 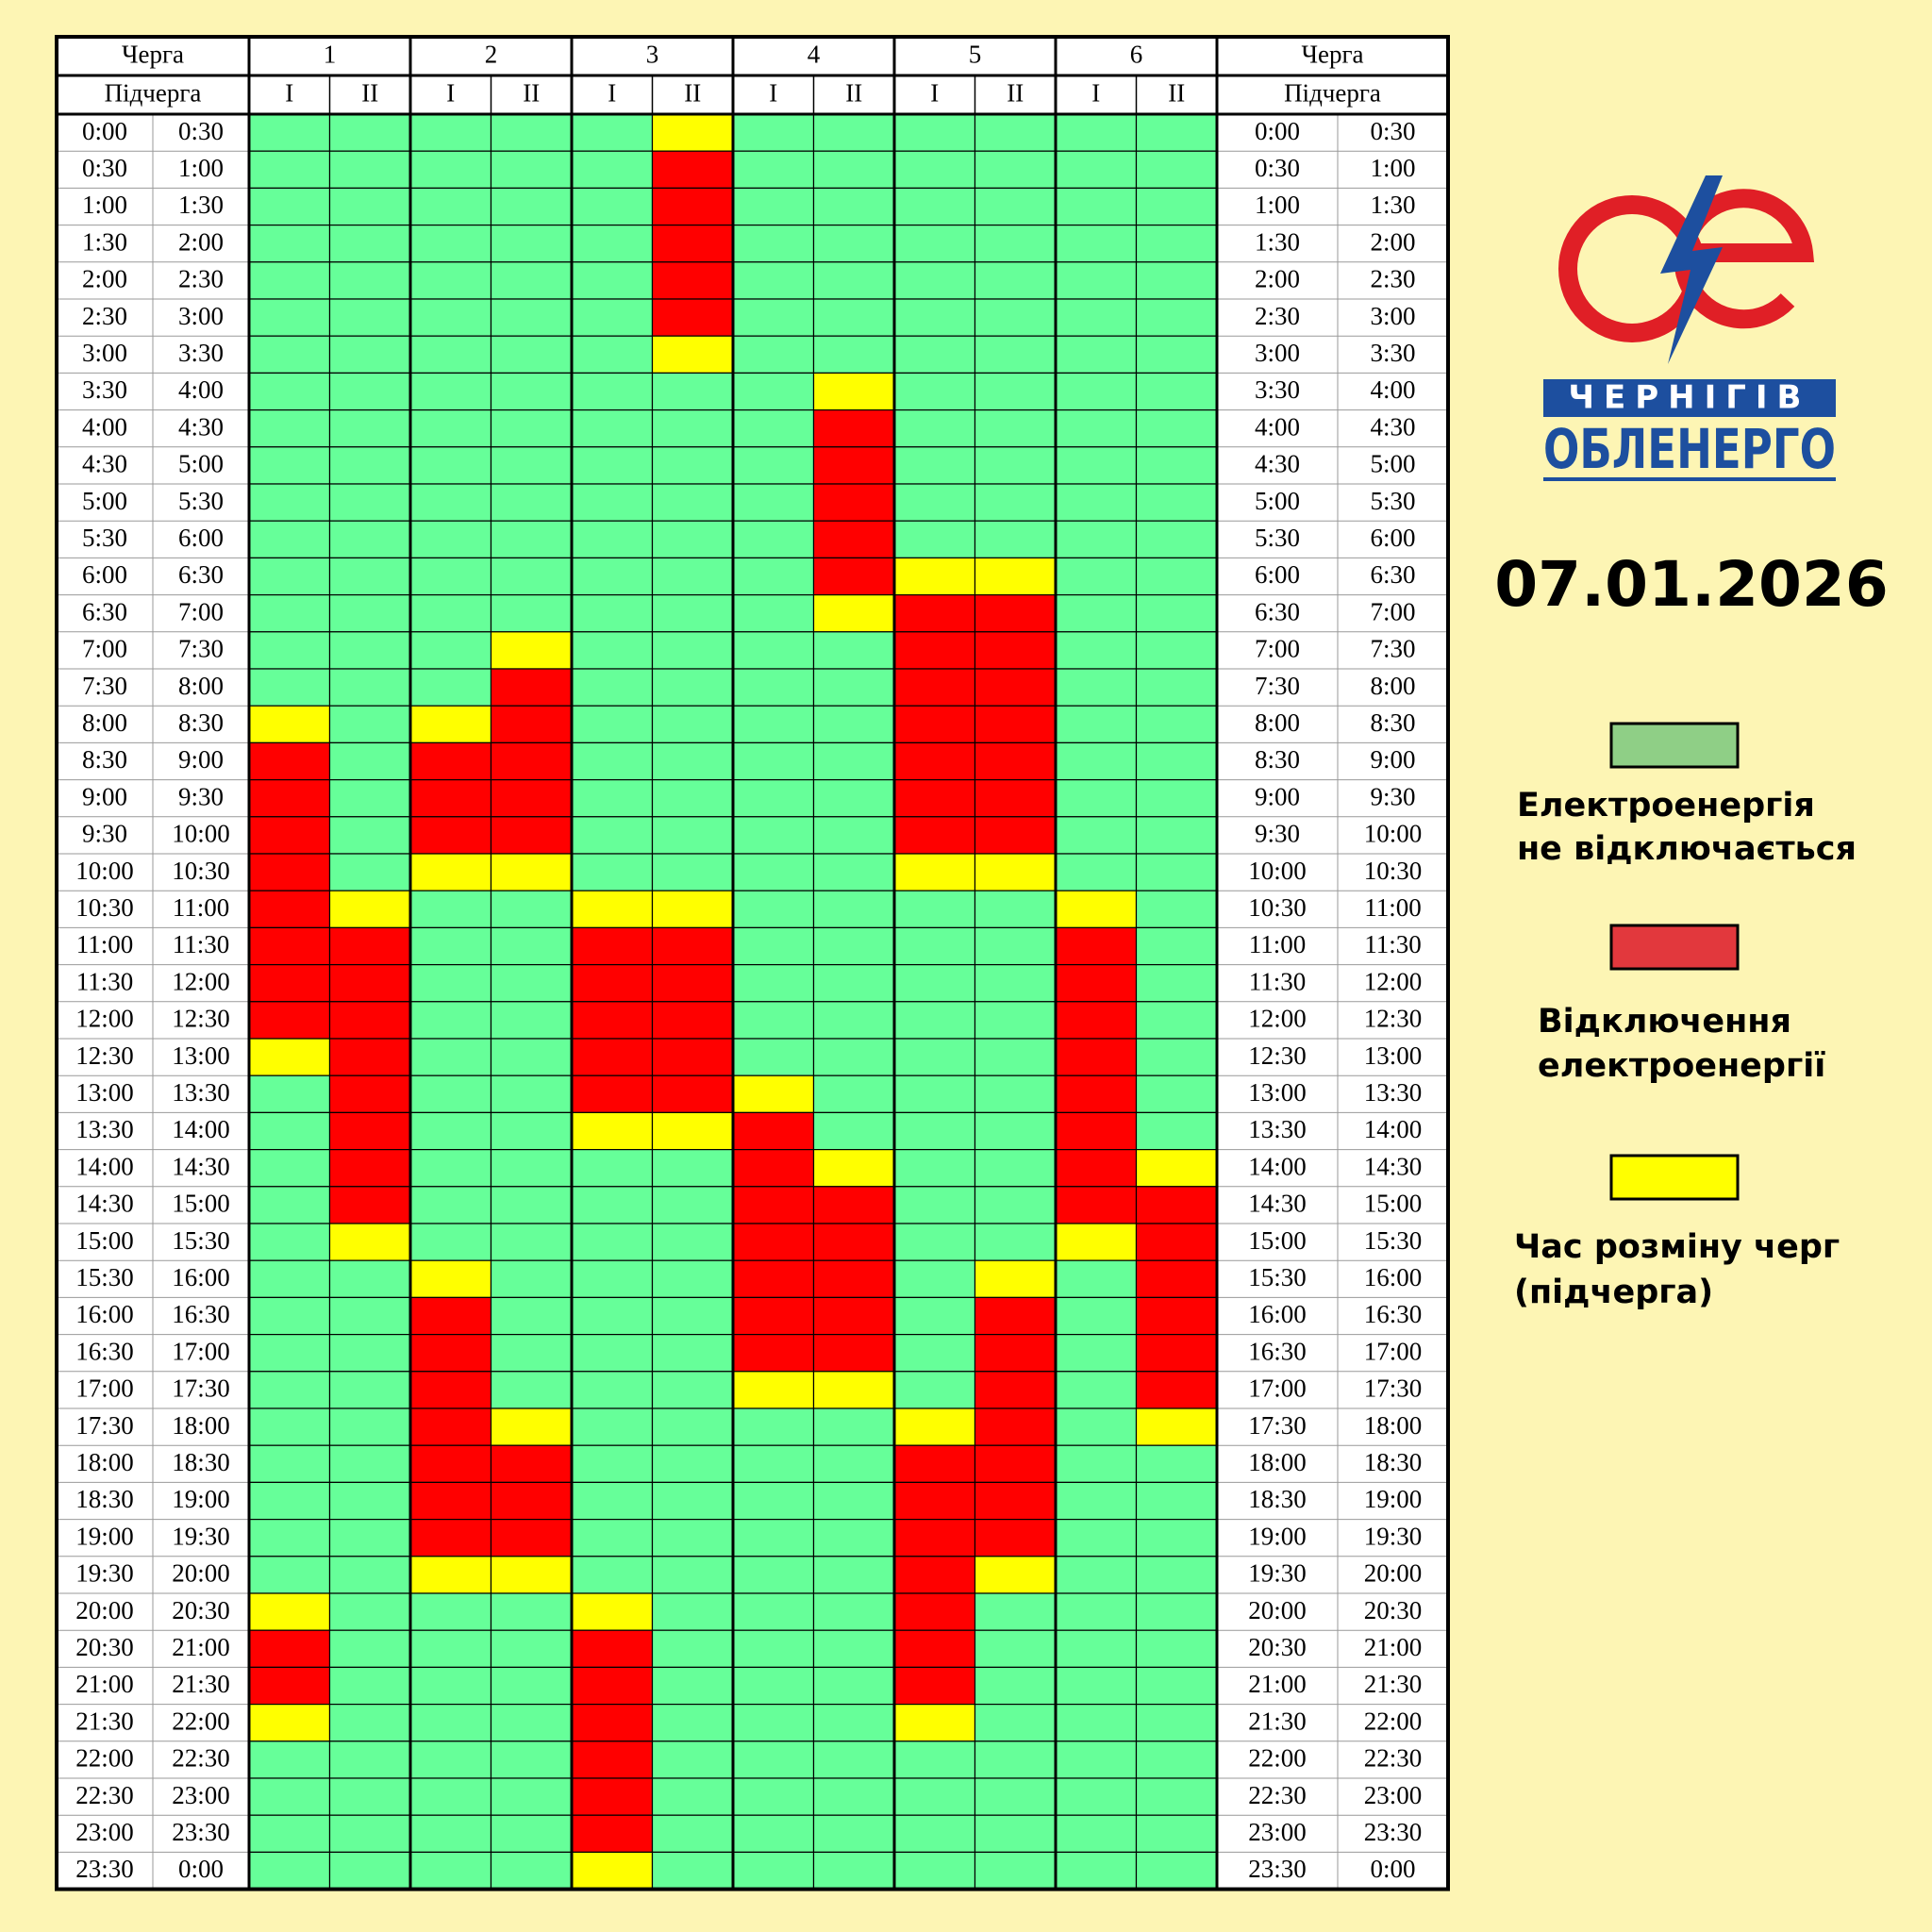 What do you see at coordinates (1393, 205) in the screenshot?
I see `time-to: 1:30` at bounding box center [1393, 205].